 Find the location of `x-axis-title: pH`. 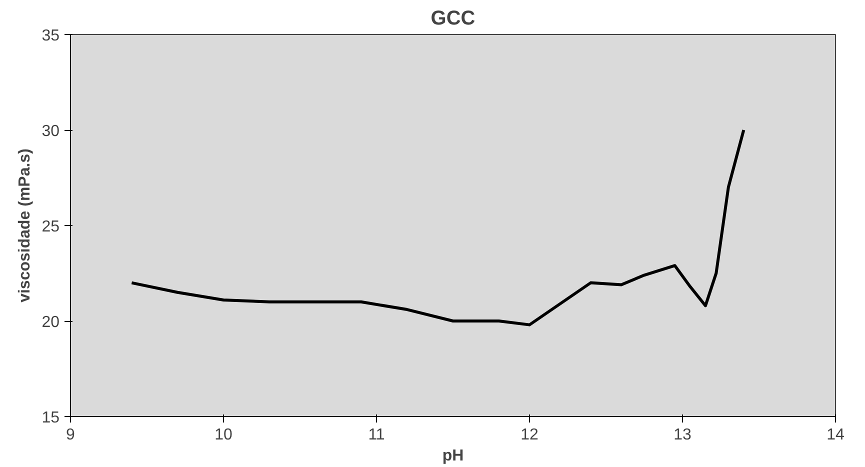

x-axis-title: pH is located at coordinates (453, 456).